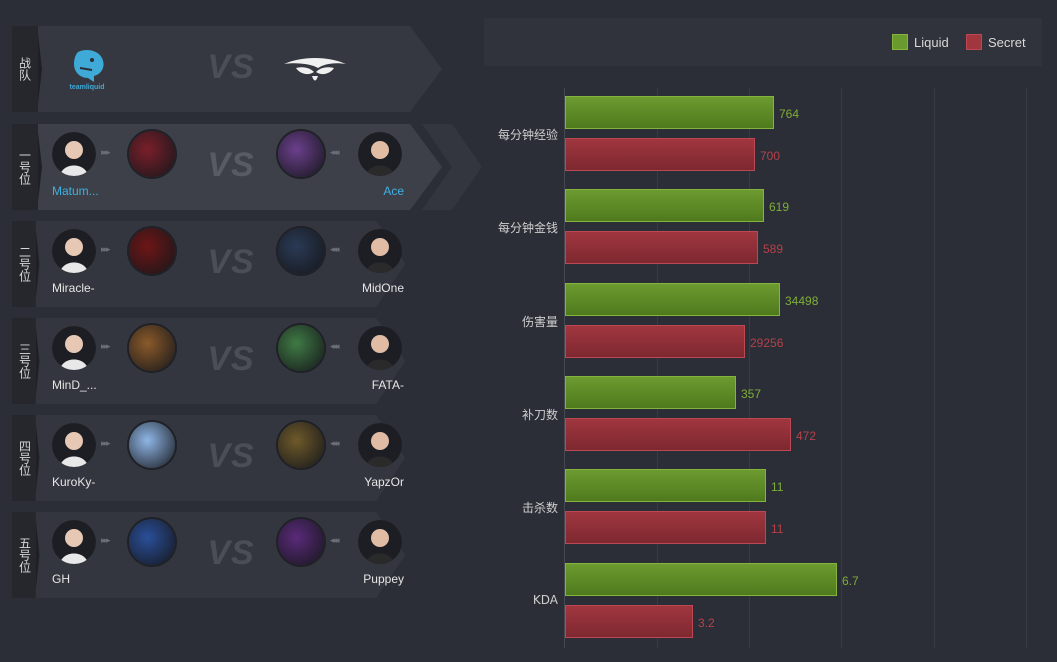 The width and height of the screenshot is (1057, 662). Describe the element at coordinates (763, 42) in the screenshot. I see `chart-legend: Liquid Secret` at that location.